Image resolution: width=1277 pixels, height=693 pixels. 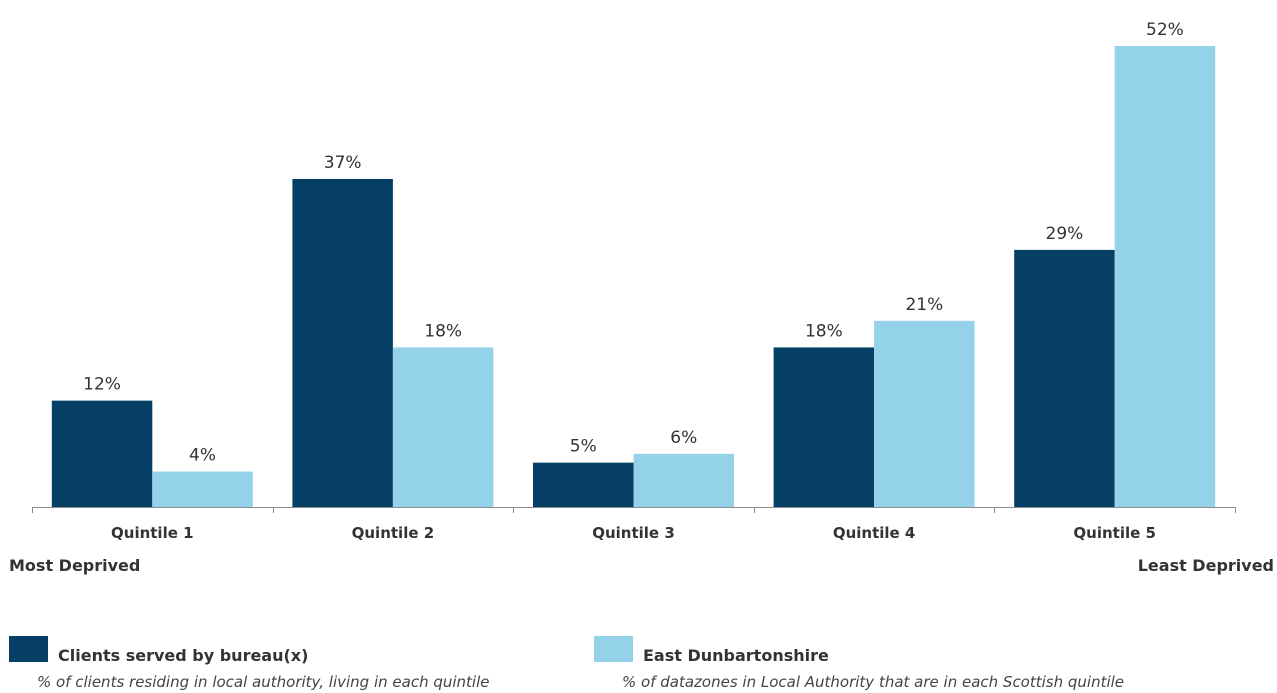 What do you see at coordinates (613, 649) in the screenshot?
I see `legend-swatch-east-dunbartonshire` at bounding box center [613, 649].